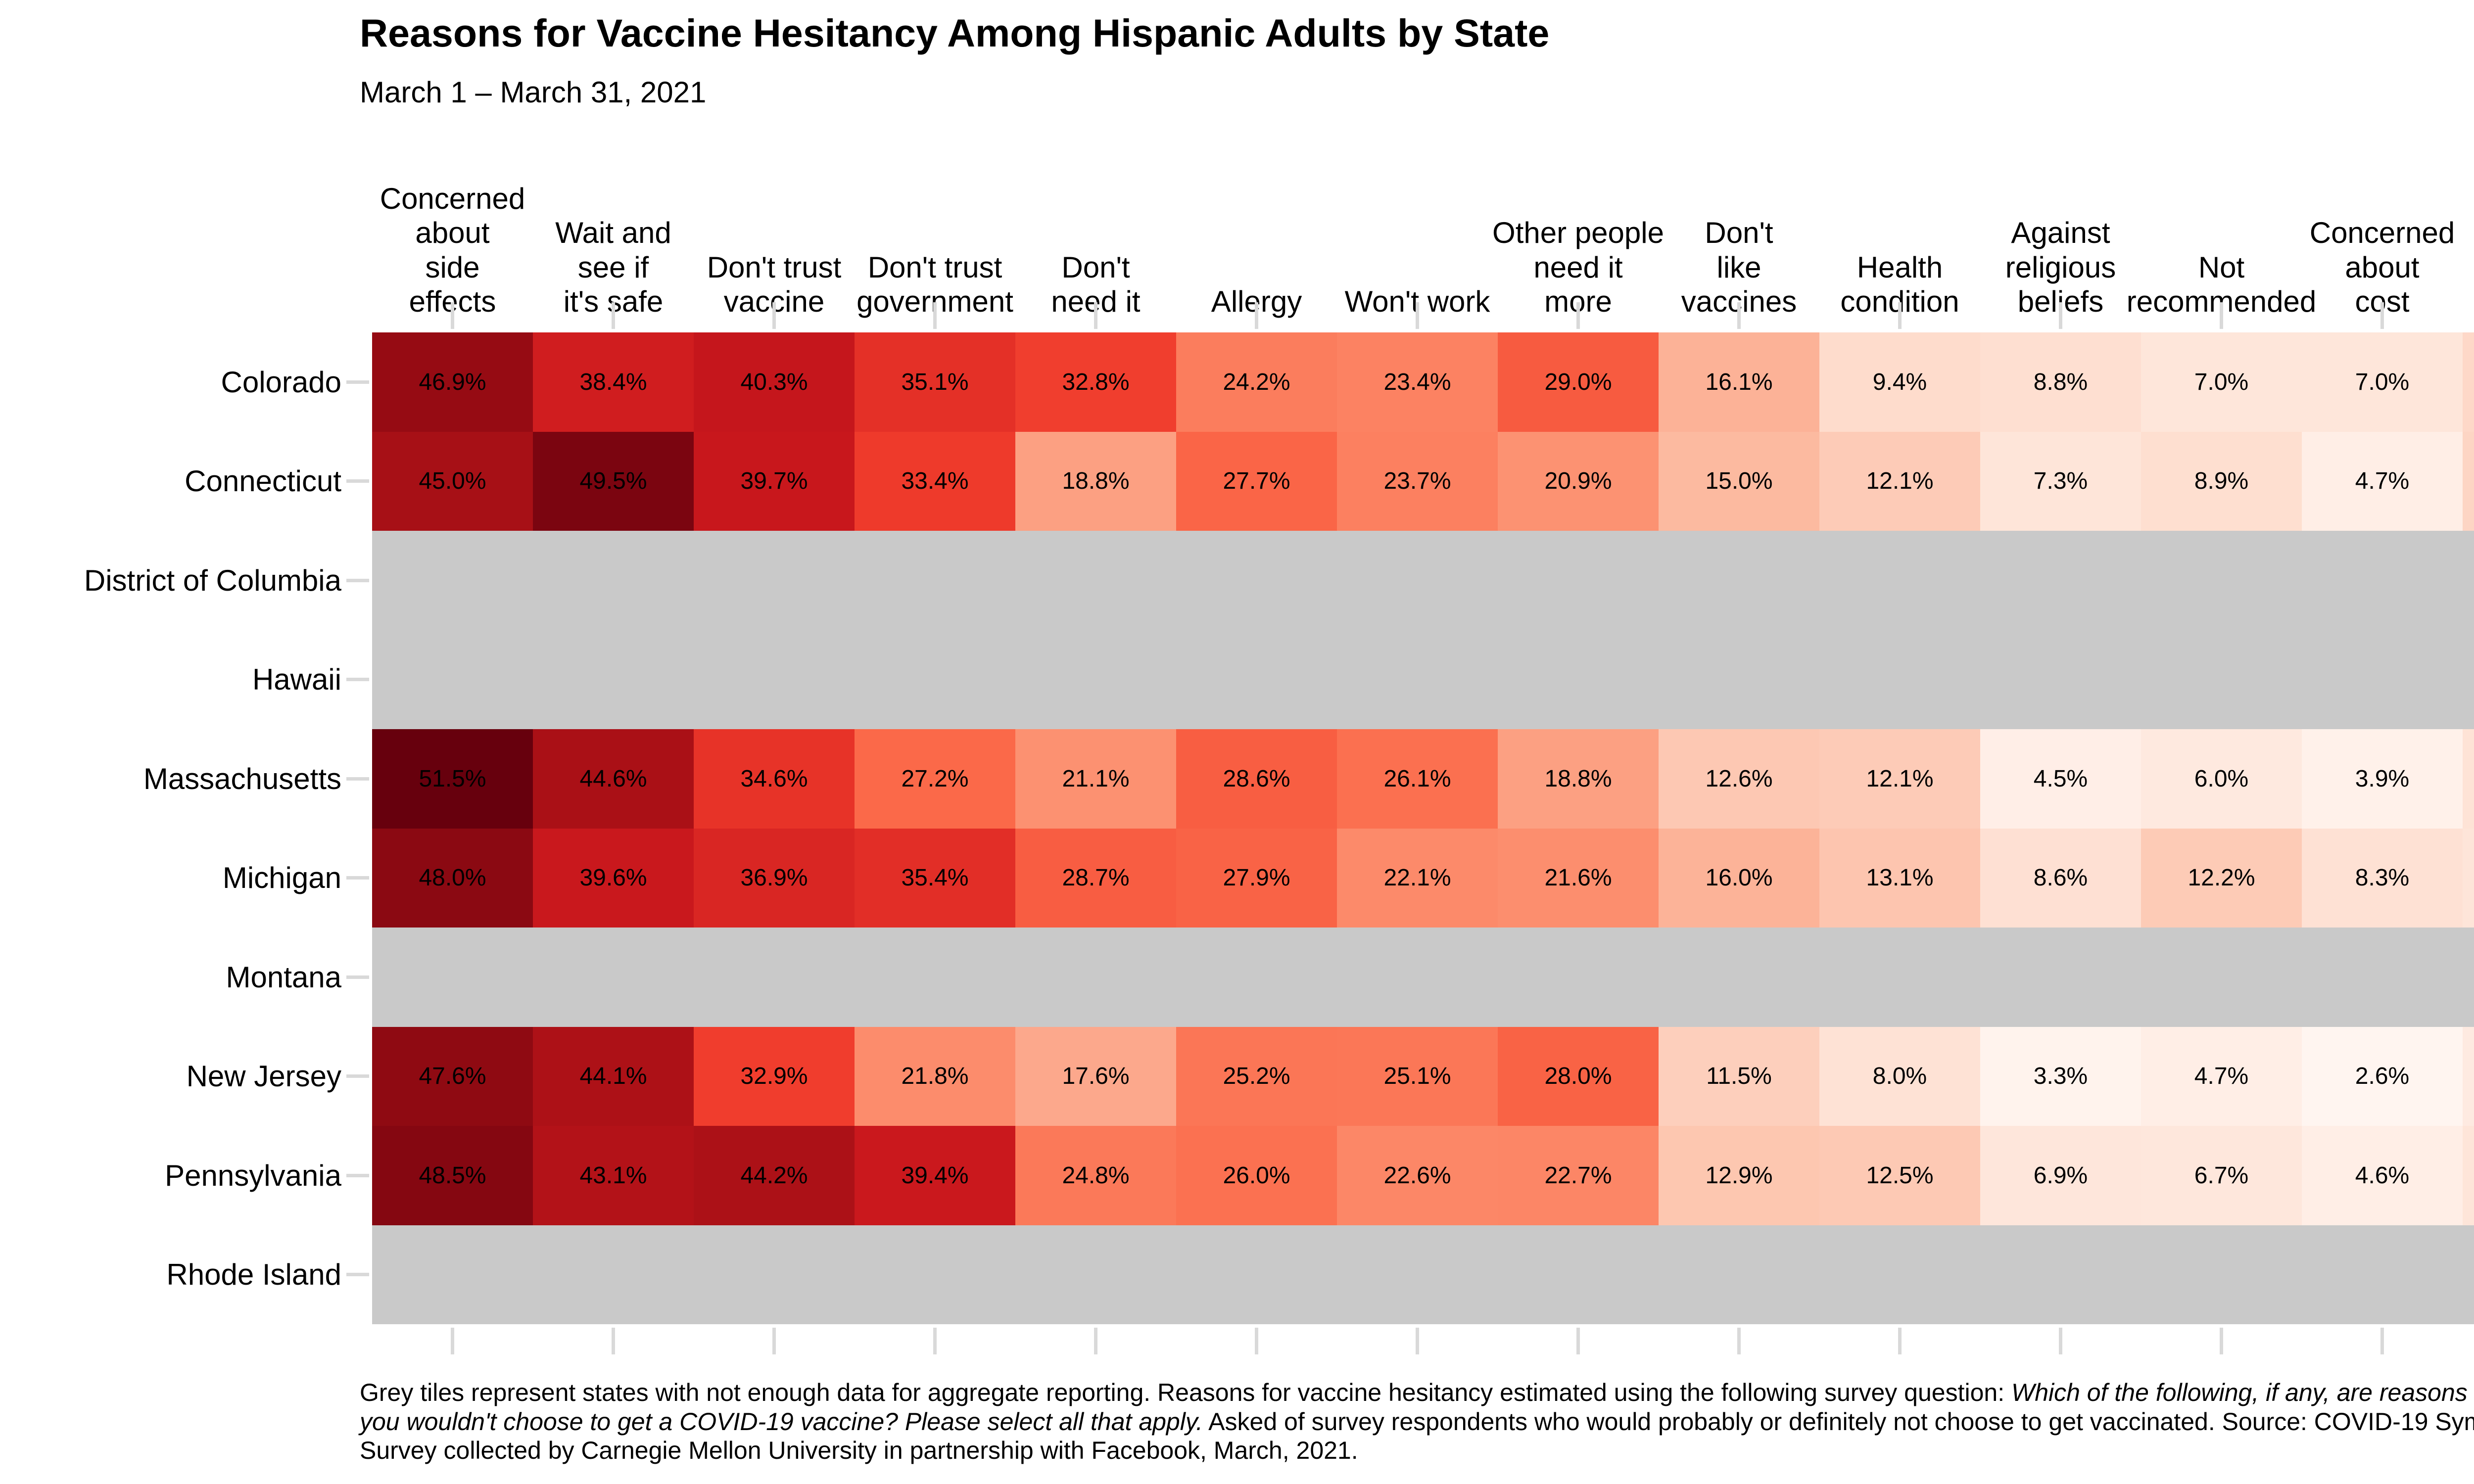 The height and width of the screenshot is (1484, 2474). What do you see at coordinates (2060, 382) in the screenshot?
I see `heatmap-cell: 8.8%` at bounding box center [2060, 382].